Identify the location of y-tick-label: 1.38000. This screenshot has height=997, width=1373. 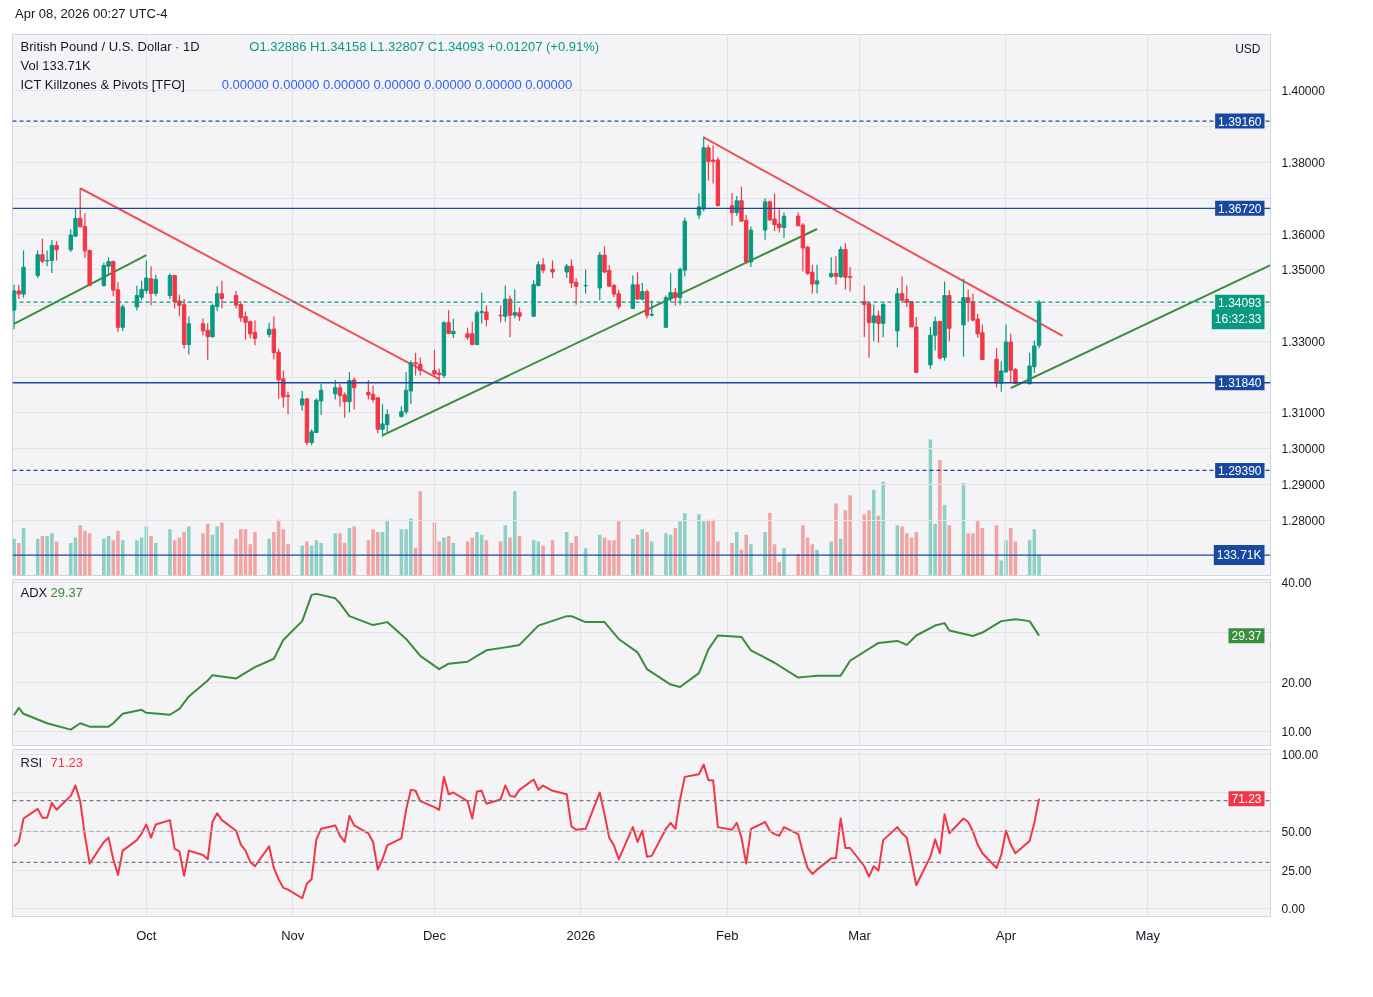
(1303, 163).